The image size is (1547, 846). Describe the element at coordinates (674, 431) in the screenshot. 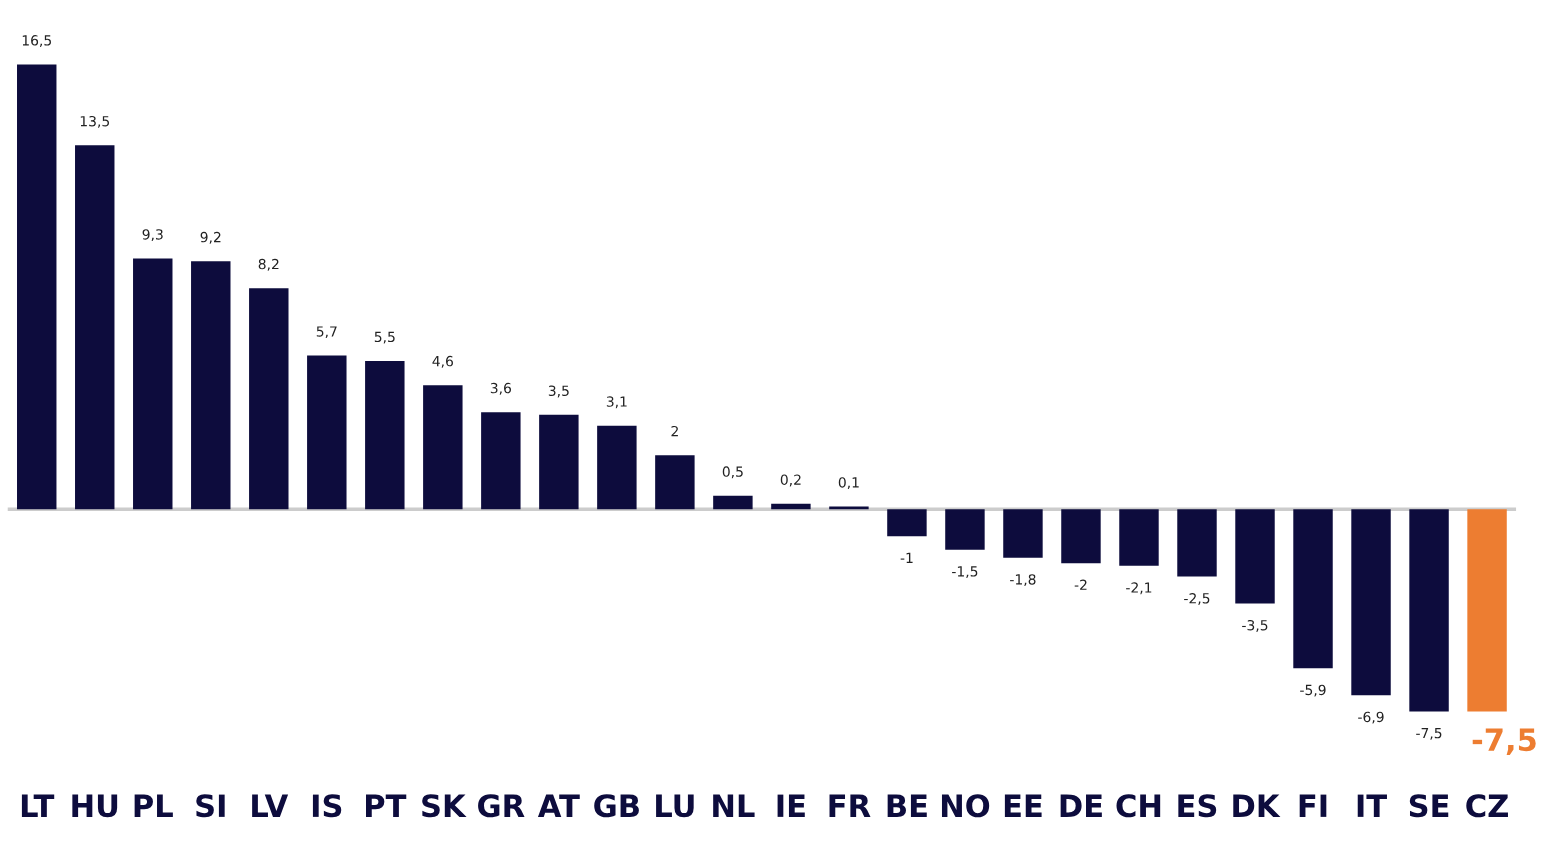

I see `data-label: 2` at that location.